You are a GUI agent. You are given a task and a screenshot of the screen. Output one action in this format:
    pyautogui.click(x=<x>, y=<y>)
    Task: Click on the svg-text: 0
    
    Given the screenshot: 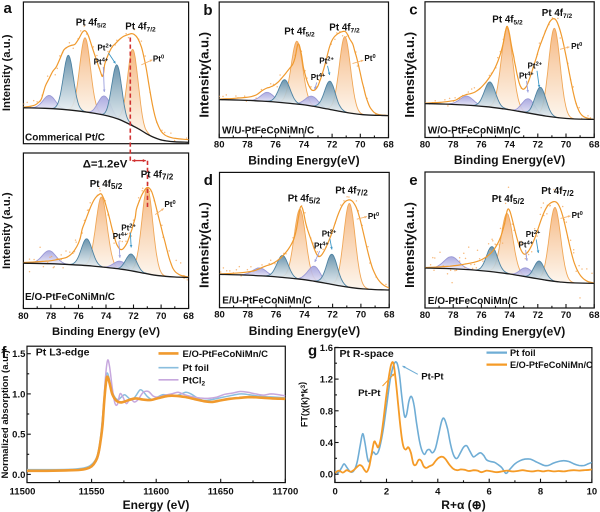 What is the action you would take?
    pyautogui.click(x=334, y=491)
    